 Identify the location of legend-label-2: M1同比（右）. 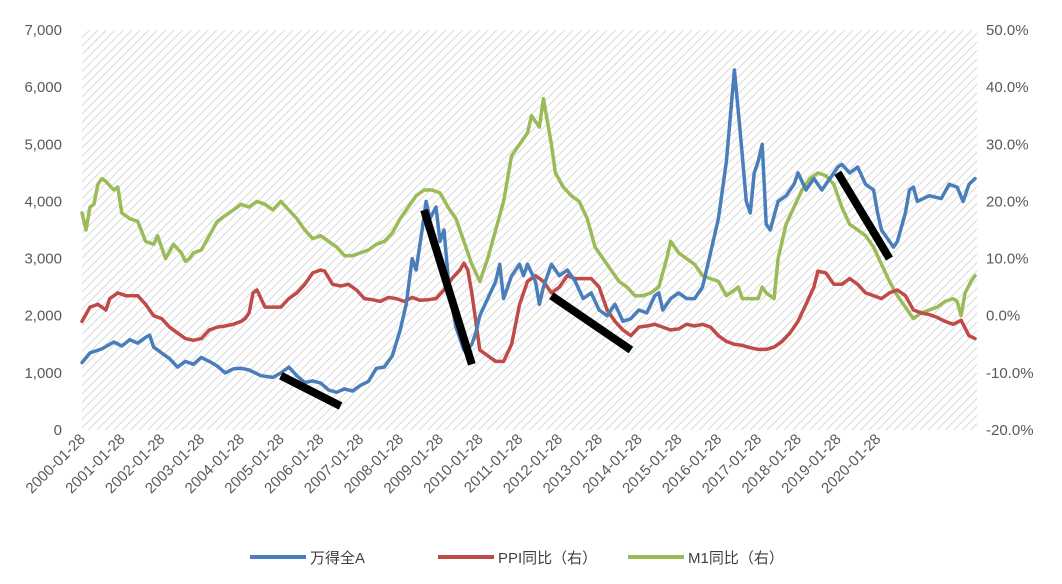
(736, 558).